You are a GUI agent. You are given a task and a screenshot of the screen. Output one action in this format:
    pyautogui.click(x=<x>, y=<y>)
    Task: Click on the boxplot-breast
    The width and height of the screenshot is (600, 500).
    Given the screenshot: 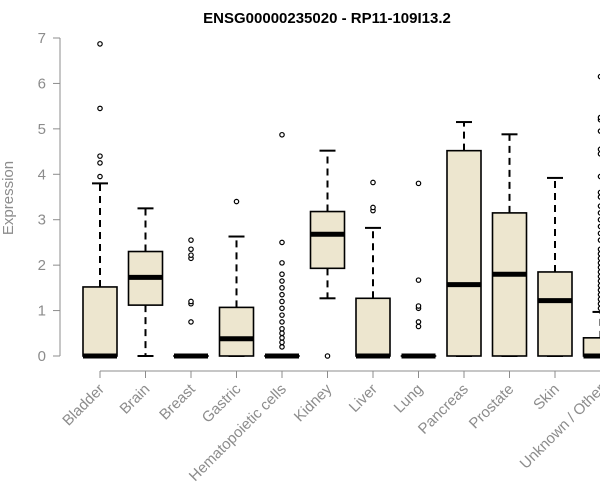 What is the action you would take?
    pyautogui.click(x=191, y=298)
    